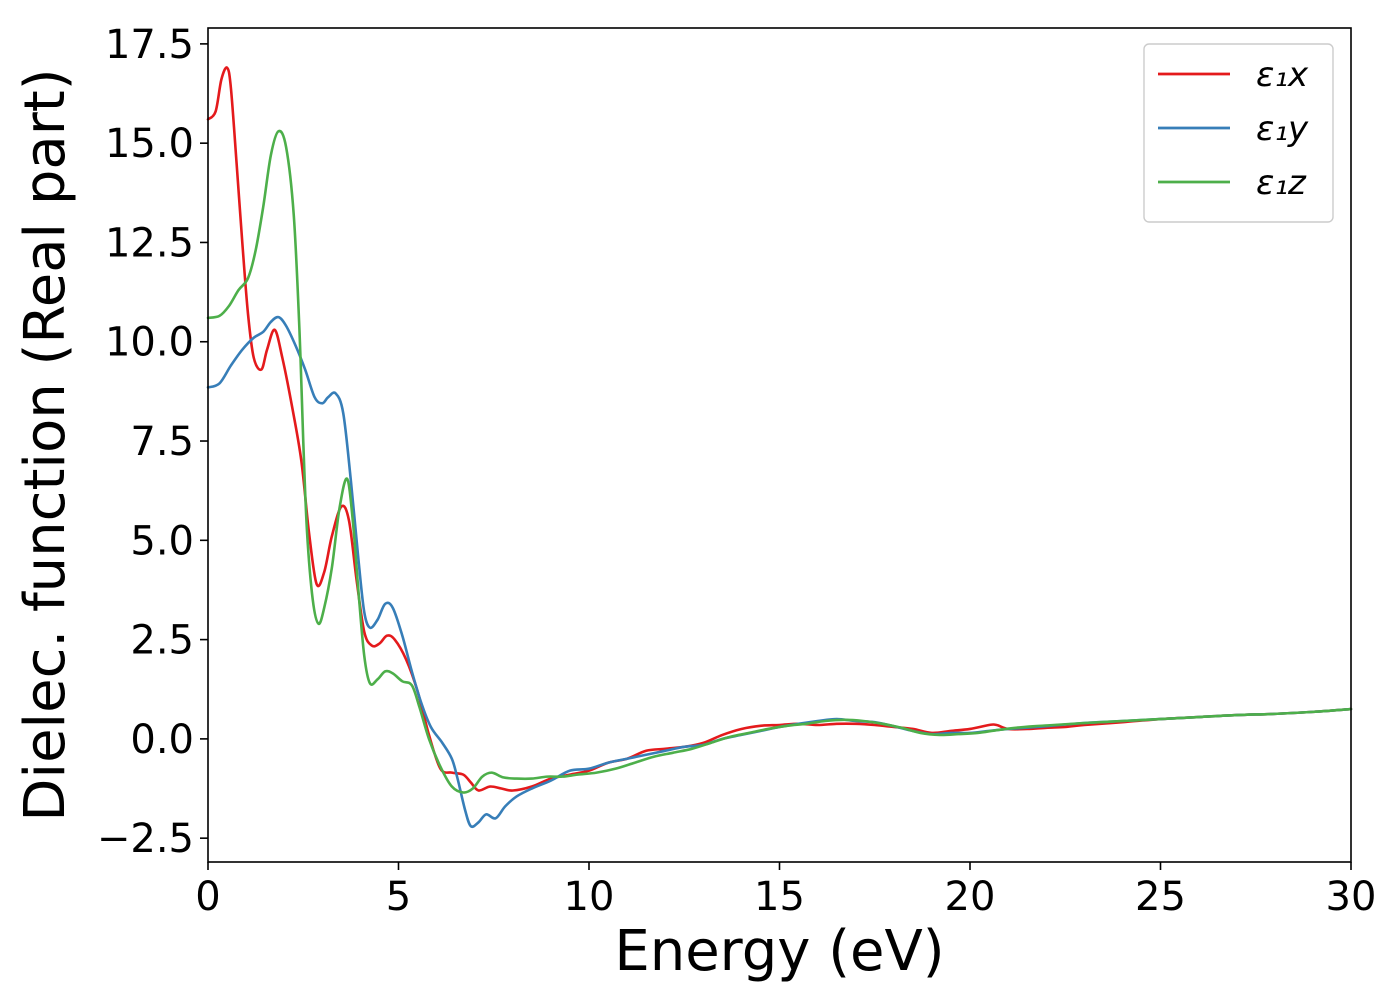 This screenshot has height=1000, width=1400. I want to click on legend-label-0: ε₁x, so click(1282, 75).